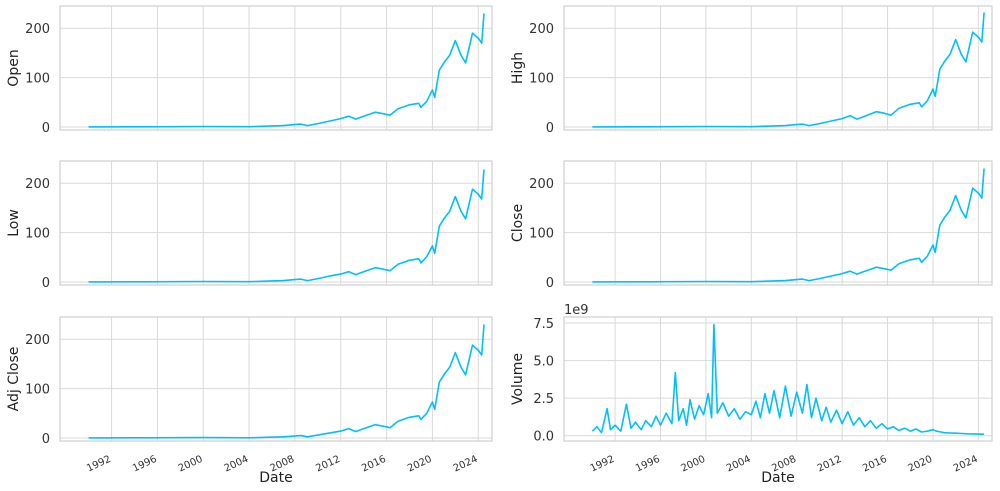  I want to click on y-axis-label: Open, so click(14, 67).